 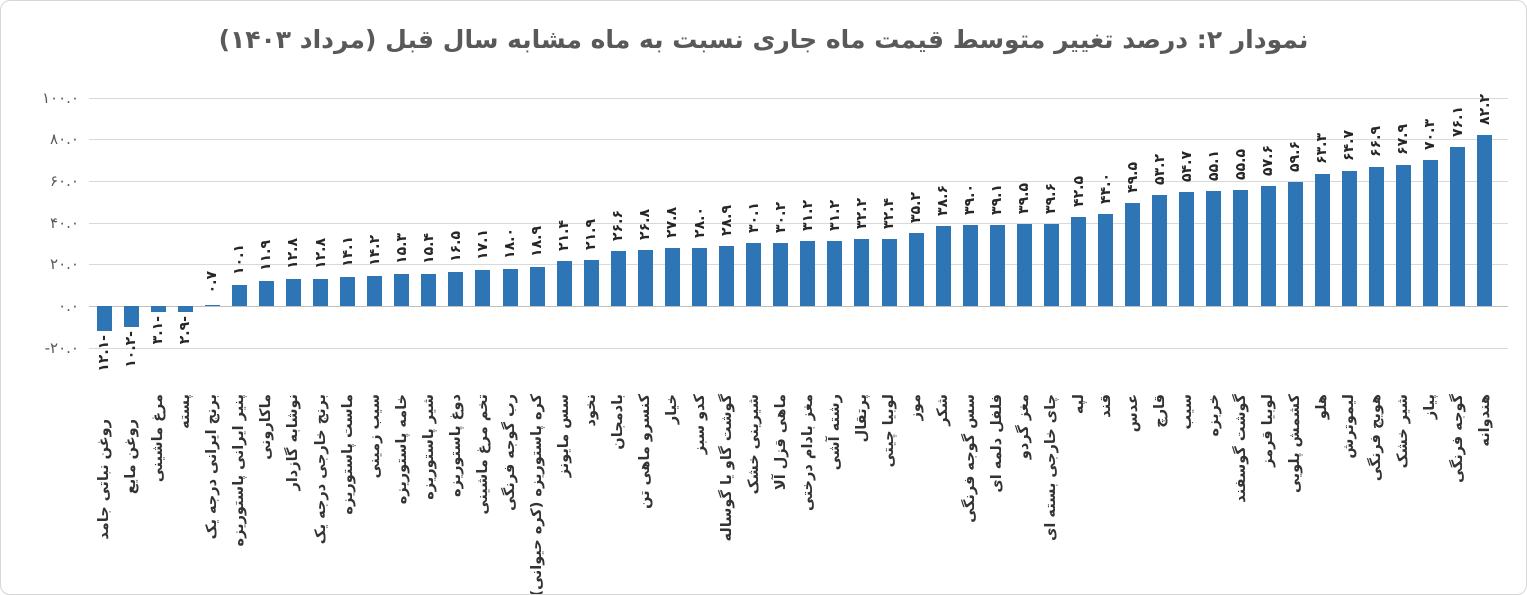 I want to click on bar-value-label: ۲۸.۹, so click(x=726, y=220).